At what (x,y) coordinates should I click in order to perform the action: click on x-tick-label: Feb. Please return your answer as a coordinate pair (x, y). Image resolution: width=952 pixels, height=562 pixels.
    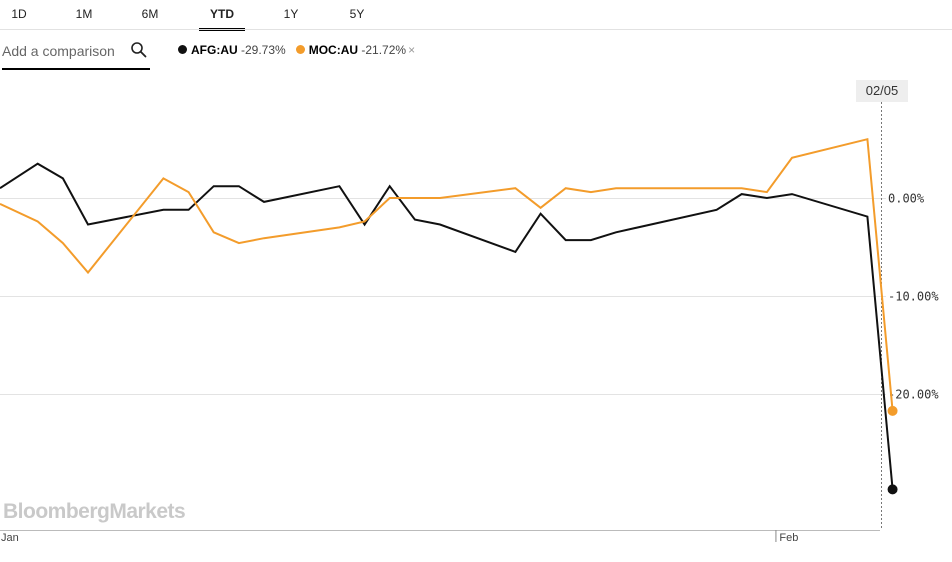
    Looking at the image, I should click on (788, 538).